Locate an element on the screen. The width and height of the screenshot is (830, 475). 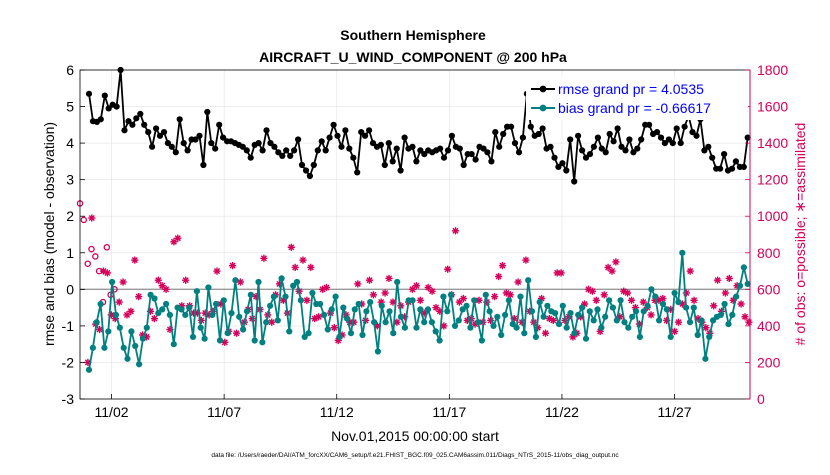
y-tick-label-right: 0 is located at coordinates (761, 399).